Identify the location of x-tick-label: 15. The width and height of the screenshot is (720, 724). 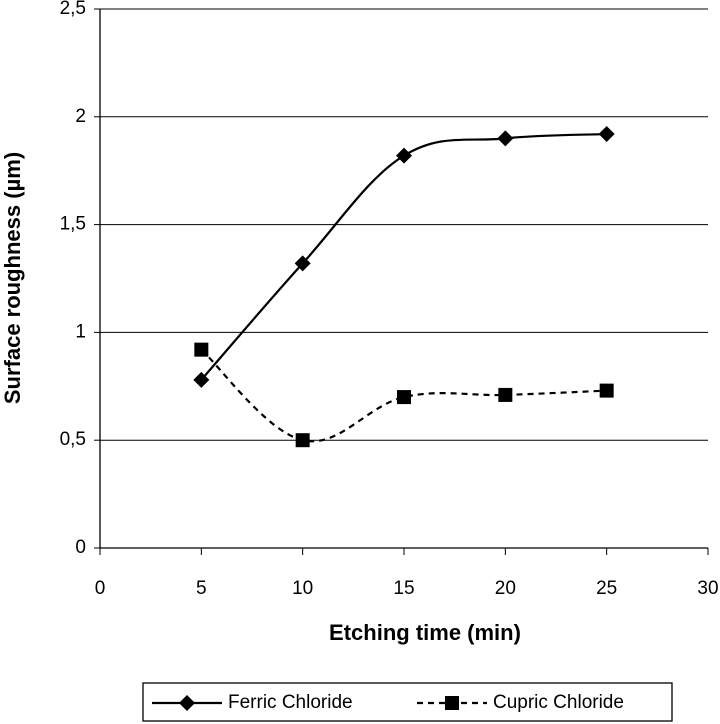
(403, 588).